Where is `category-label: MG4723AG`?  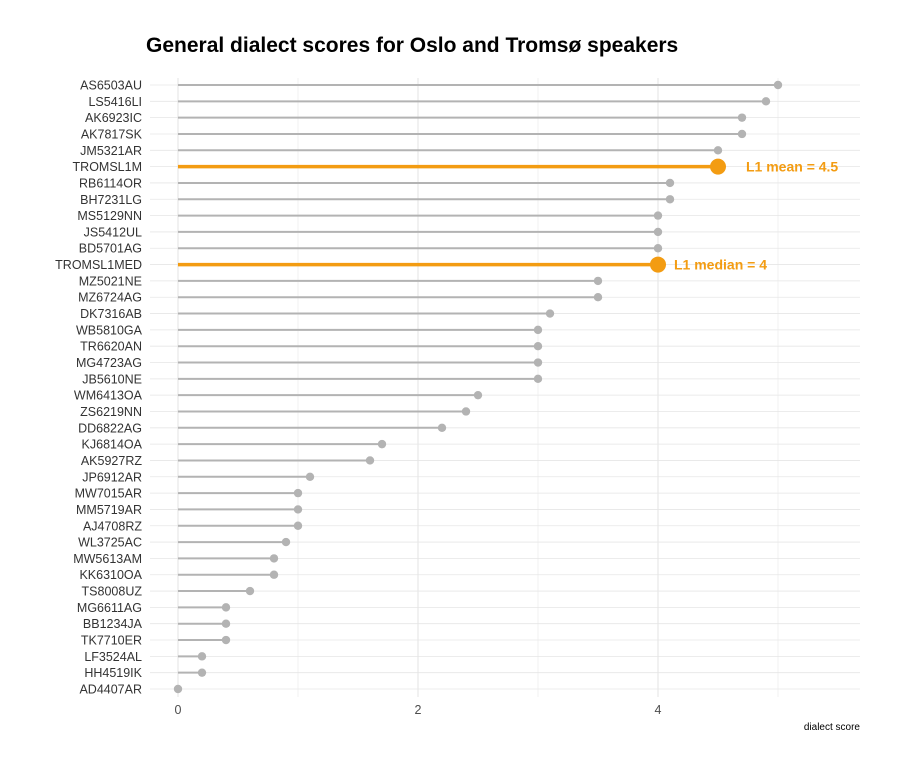
category-label: MG4723AG is located at coordinates (109, 363).